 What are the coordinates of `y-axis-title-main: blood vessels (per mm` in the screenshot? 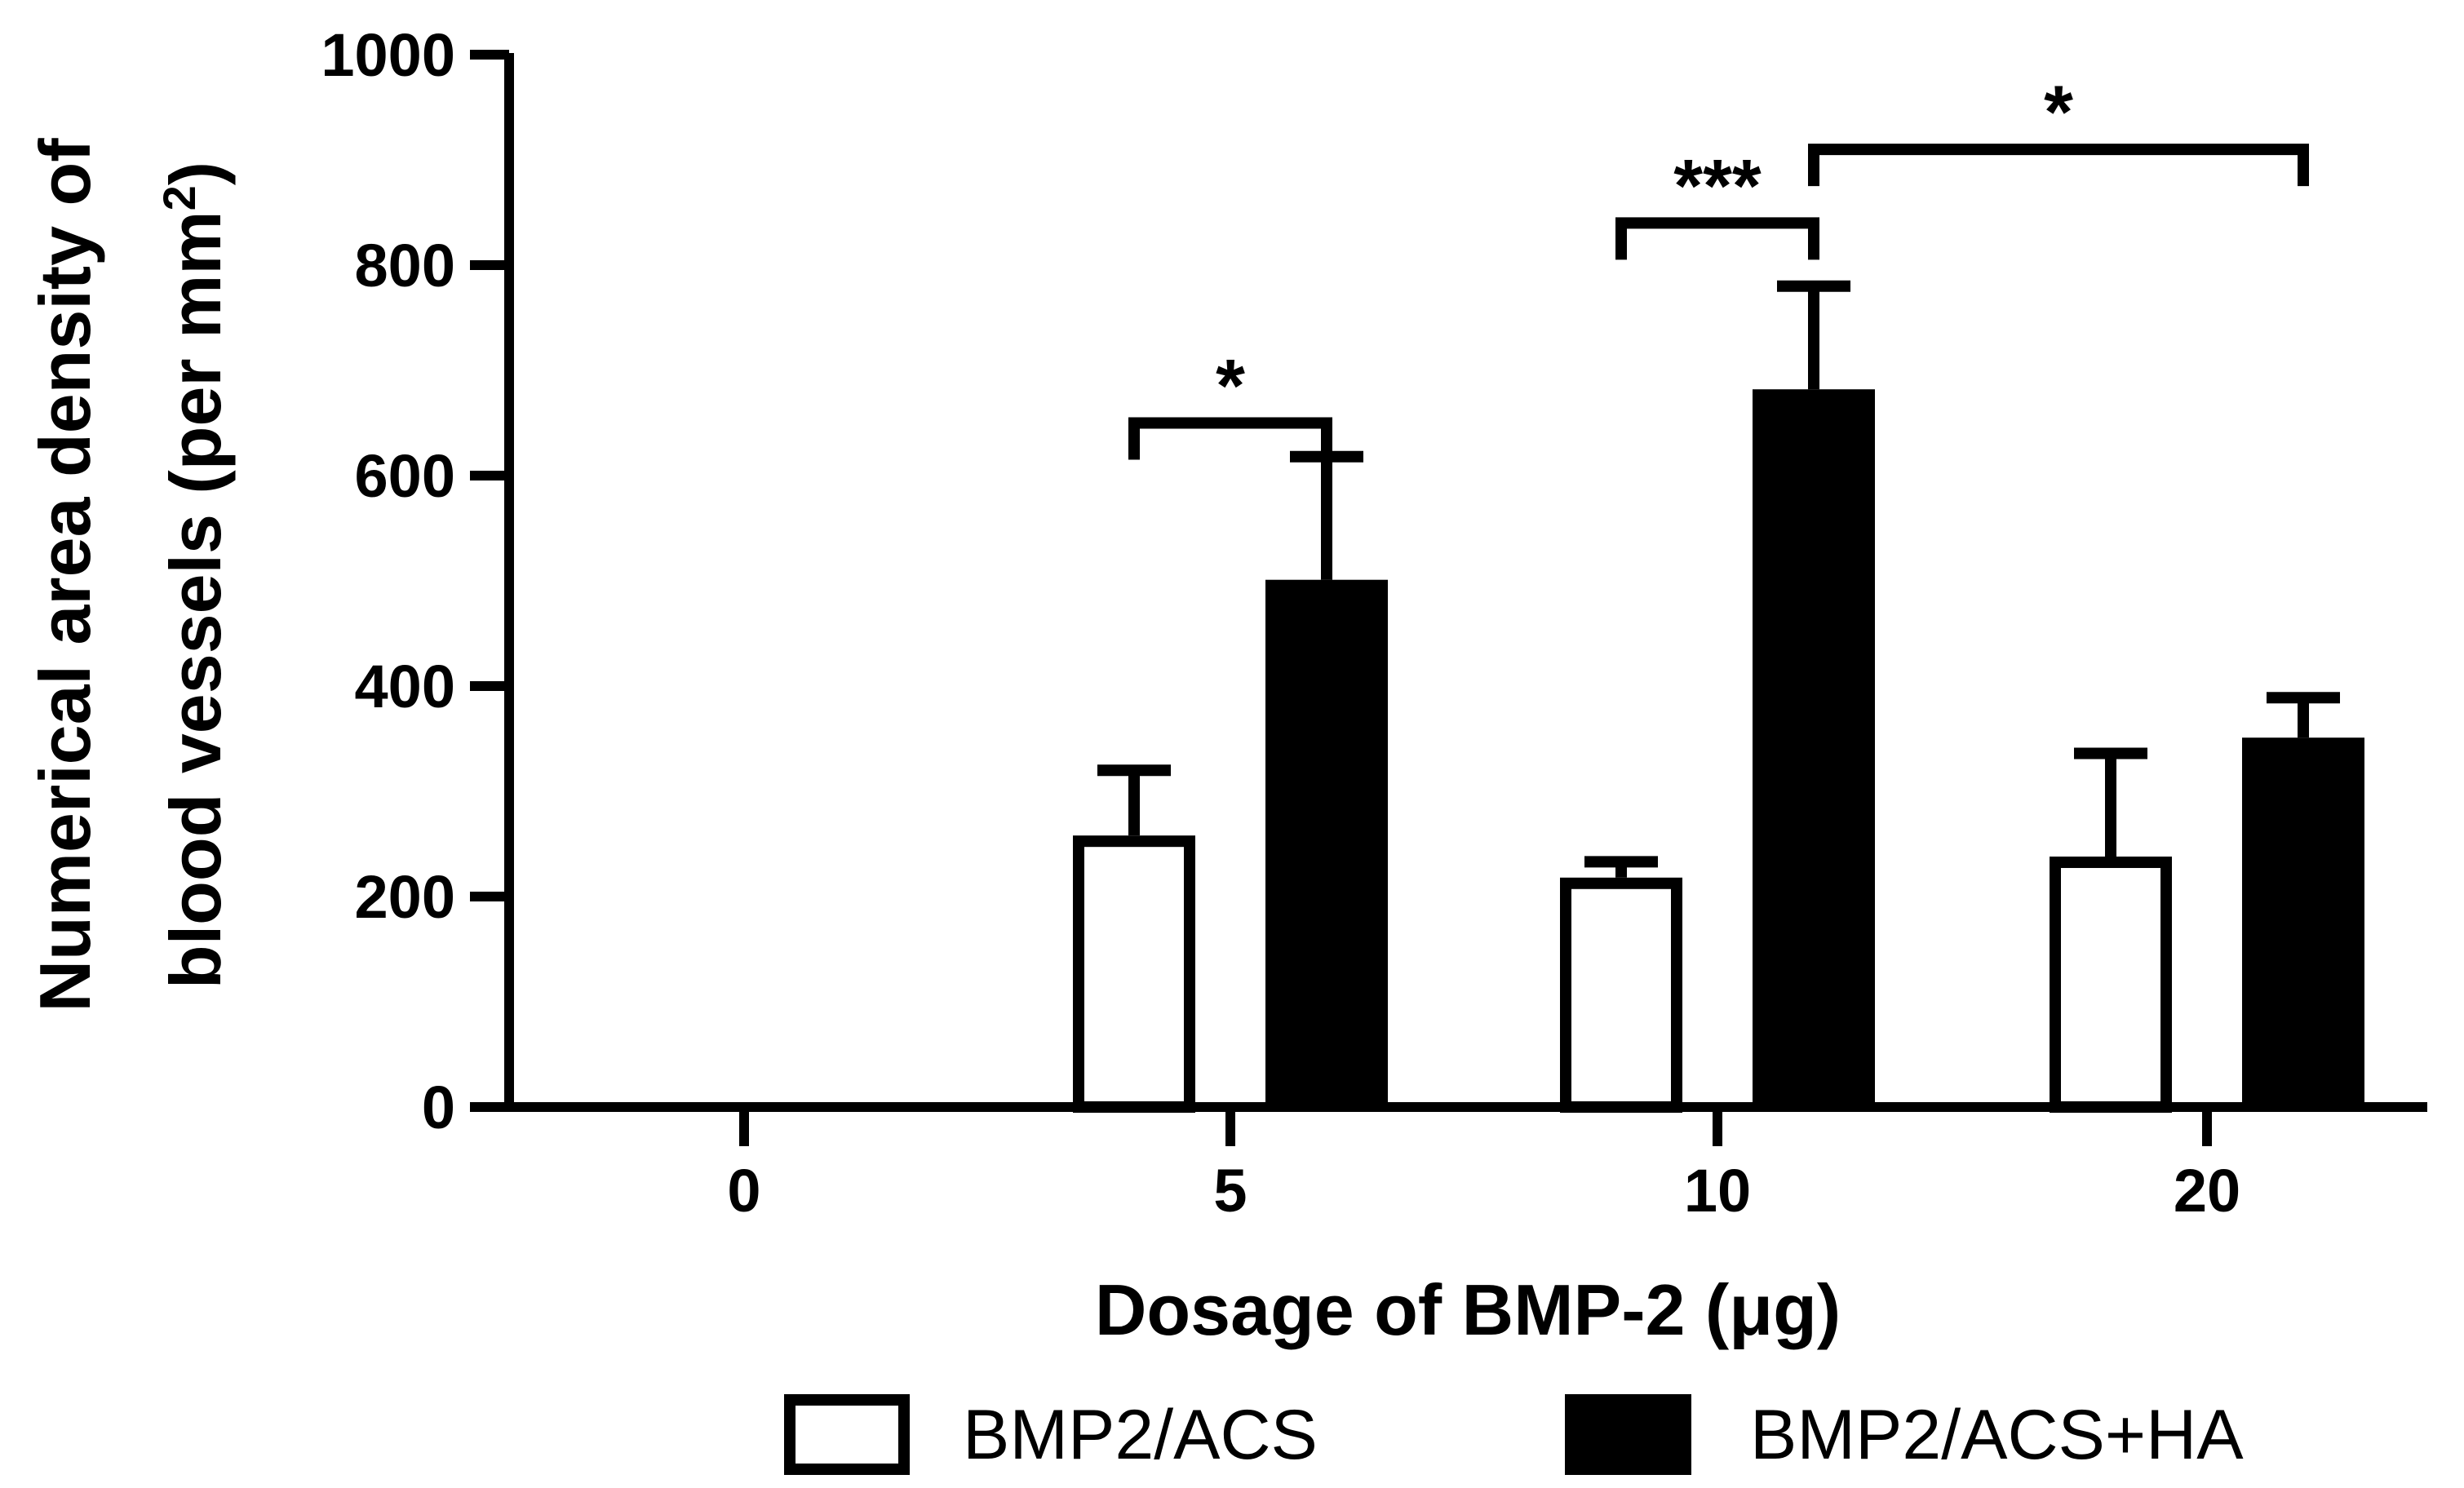 It's located at (195, 599).